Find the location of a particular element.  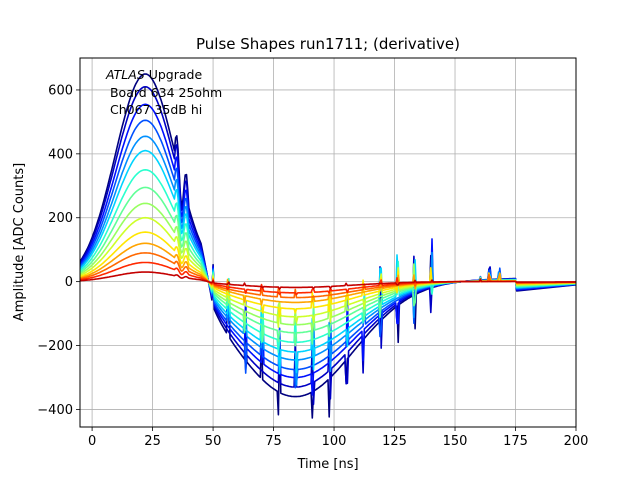

y-tick-label: 600 is located at coordinates (60, 90).